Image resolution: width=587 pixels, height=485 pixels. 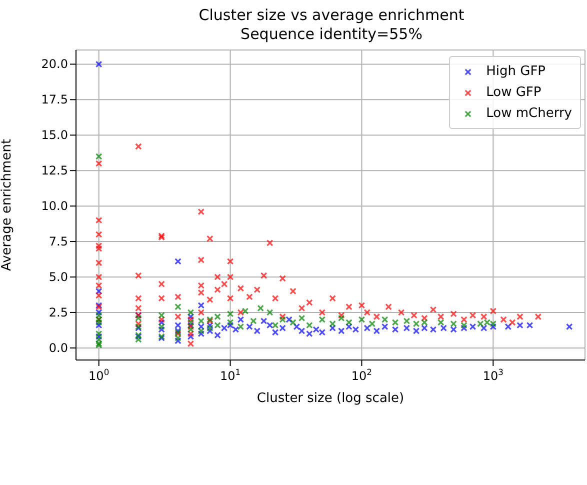 I want to click on chart-subtitle: Sequence identity=55%, so click(x=332, y=34).